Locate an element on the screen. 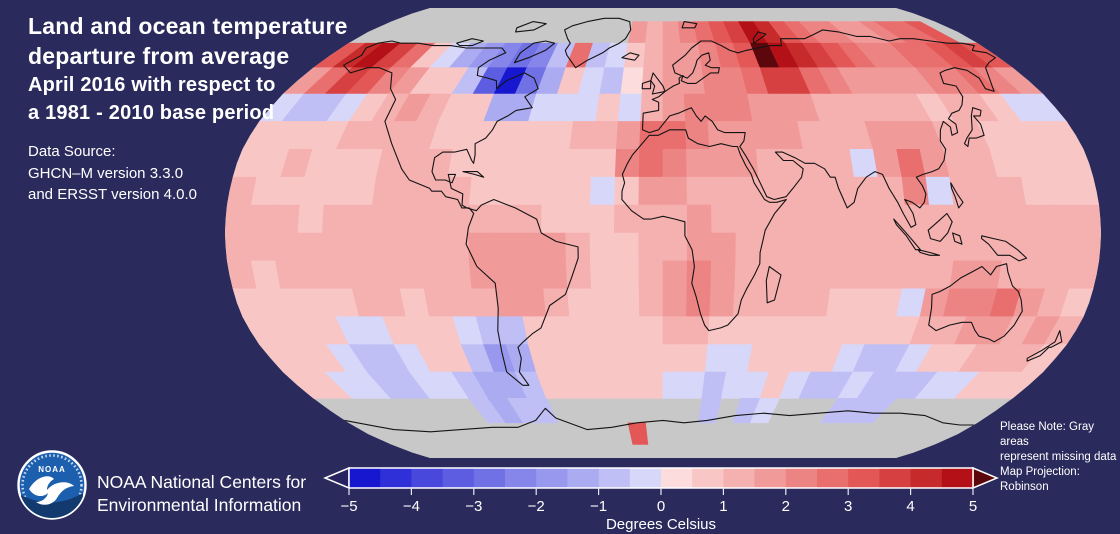  noaa-logo-rim-text is located at coordinates (52, 485).